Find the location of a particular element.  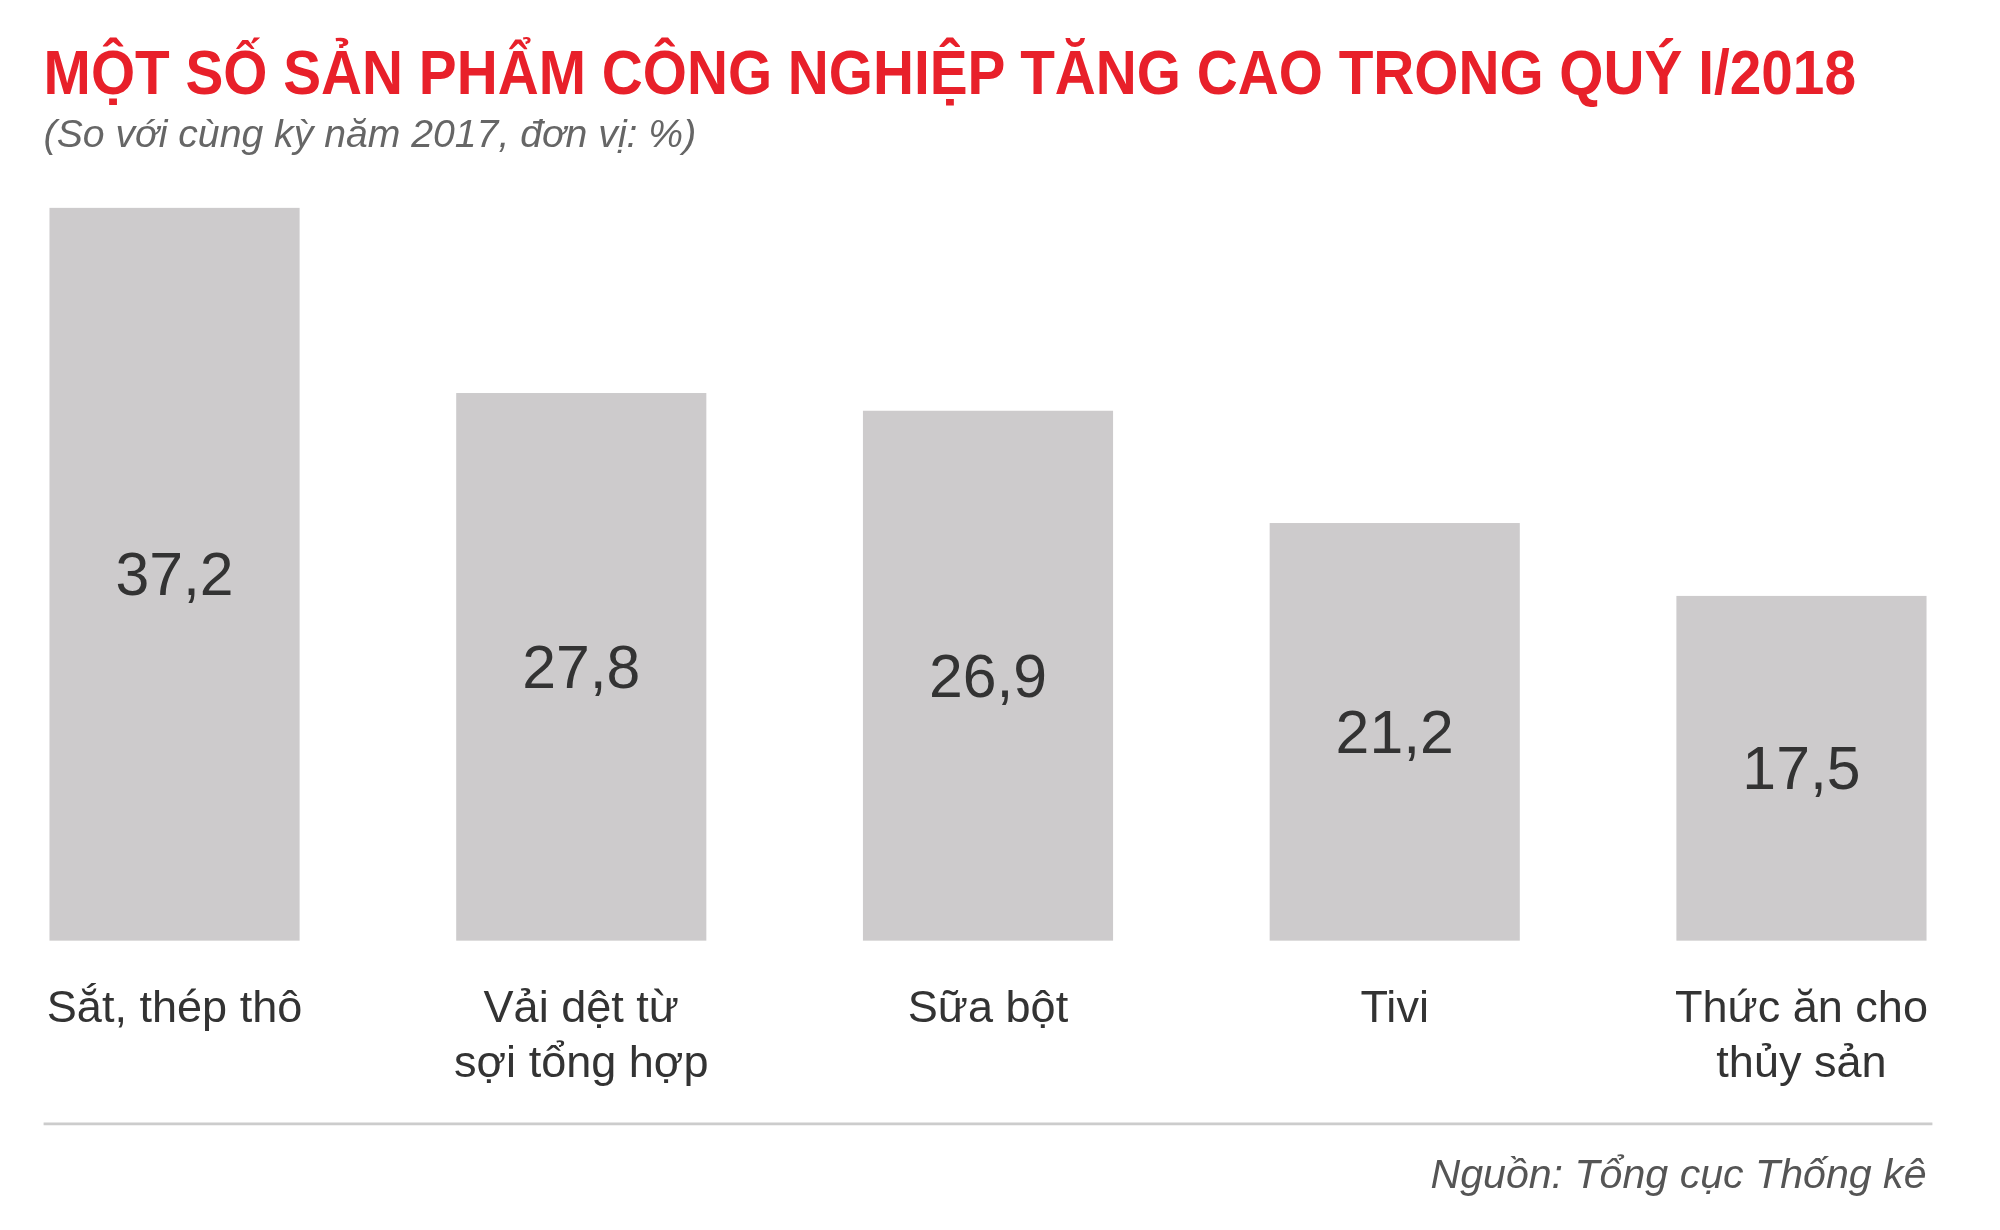

text: Nguồn: Tổng cục Thống kê is located at coordinates (1678, 1174).